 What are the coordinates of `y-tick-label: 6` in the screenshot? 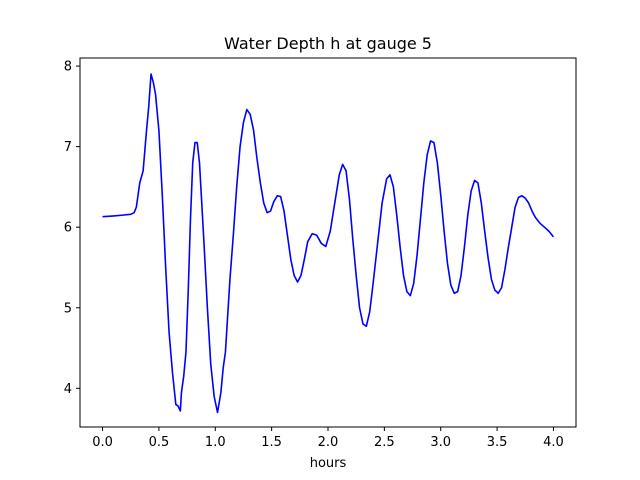 It's located at (68, 228).